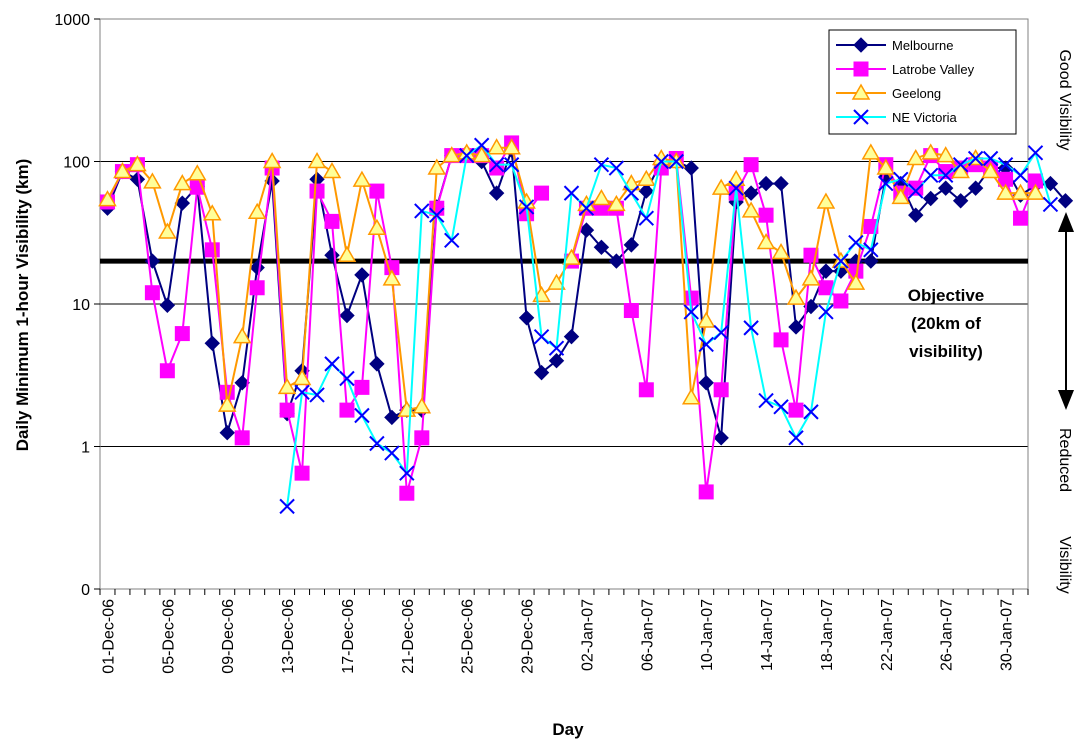 The image size is (1083, 742). I want to click on x-tick-label: 21-Dec-06, so click(408, 636).